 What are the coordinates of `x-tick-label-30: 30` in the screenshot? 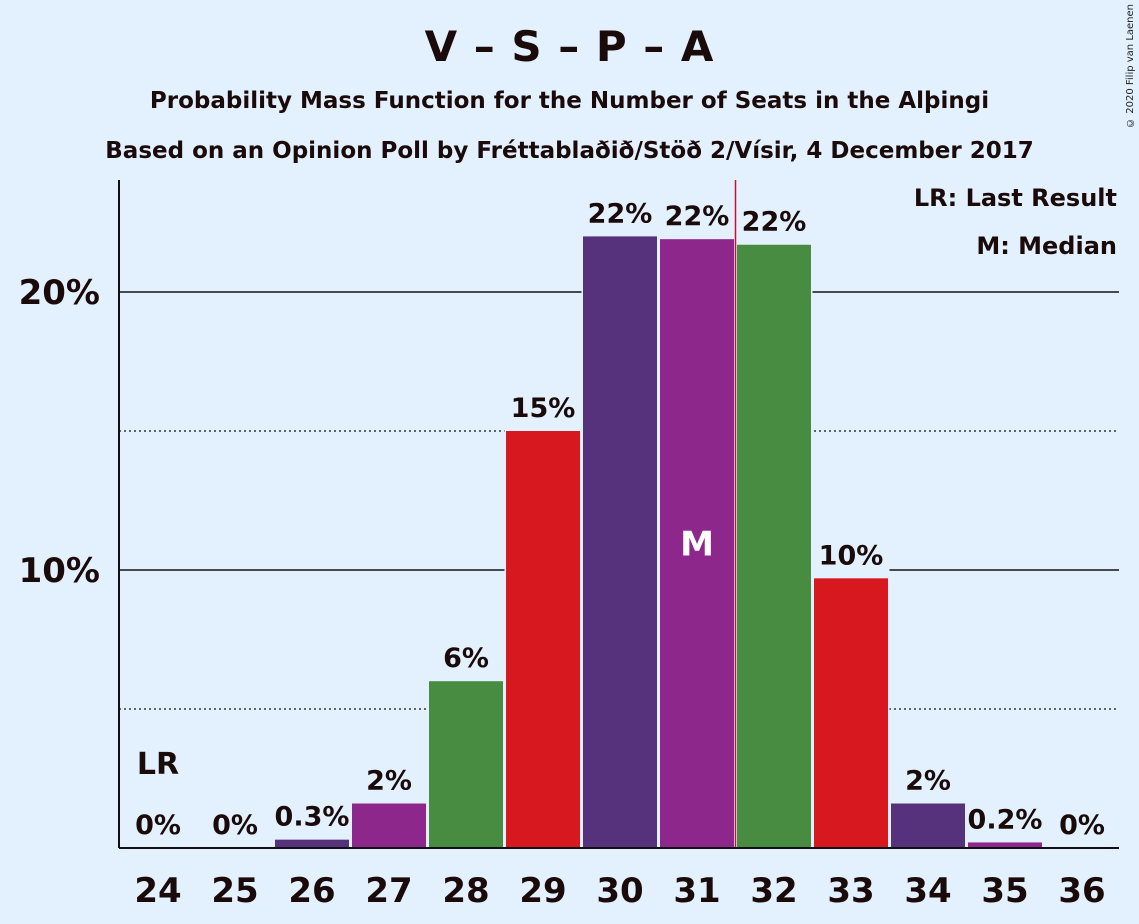 It's located at (619, 891).